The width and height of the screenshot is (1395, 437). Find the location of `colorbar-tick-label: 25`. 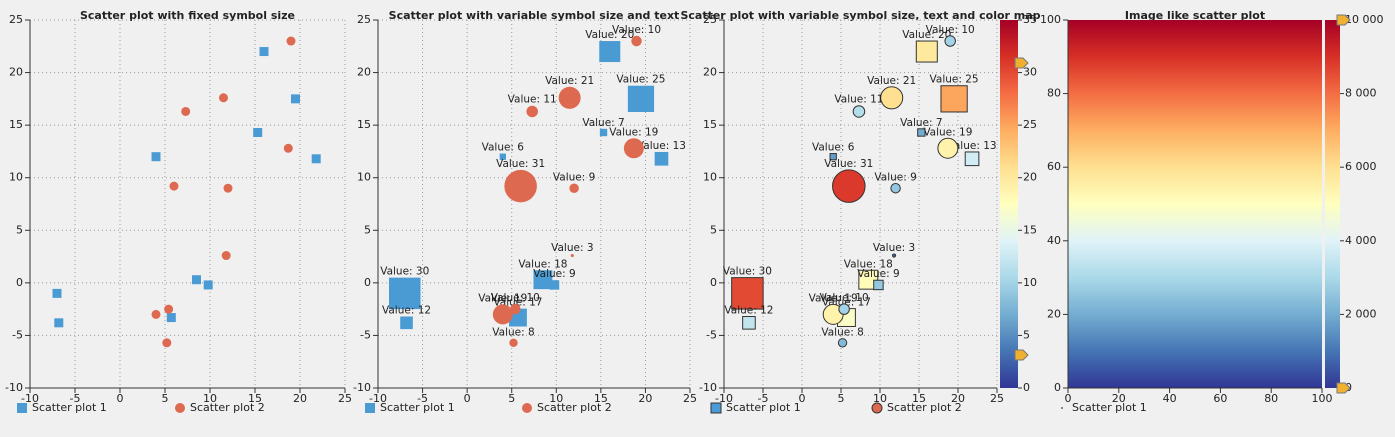

colorbar-tick-label: 25 is located at coordinates (1030, 124).